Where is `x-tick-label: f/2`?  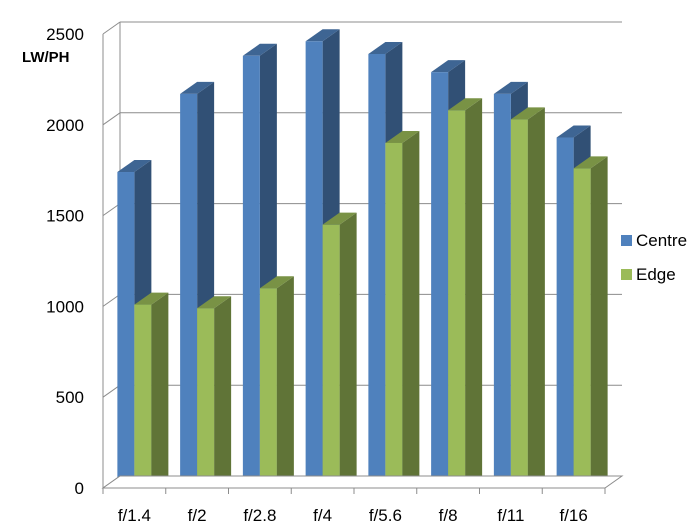
x-tick-label: f/2 is located at coordinates (197, 515).